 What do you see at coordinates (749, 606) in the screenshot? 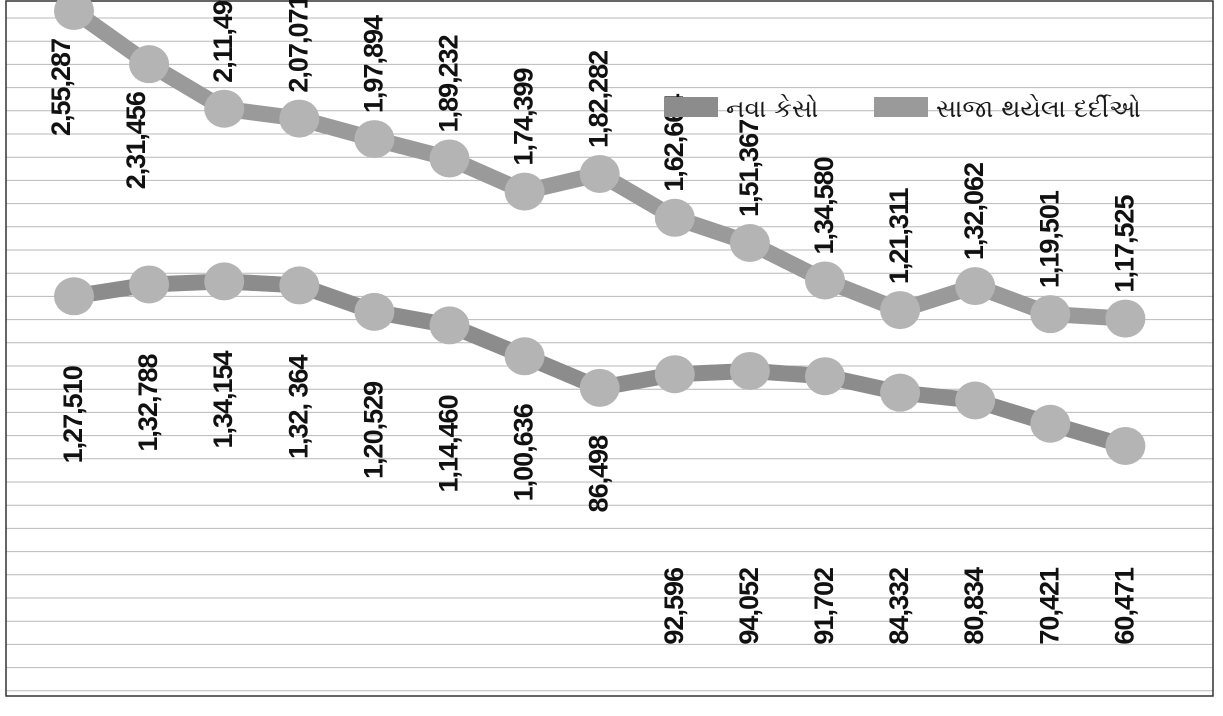
I see `data-label-new-cases: 94,052` at bounding box center [749, 606].